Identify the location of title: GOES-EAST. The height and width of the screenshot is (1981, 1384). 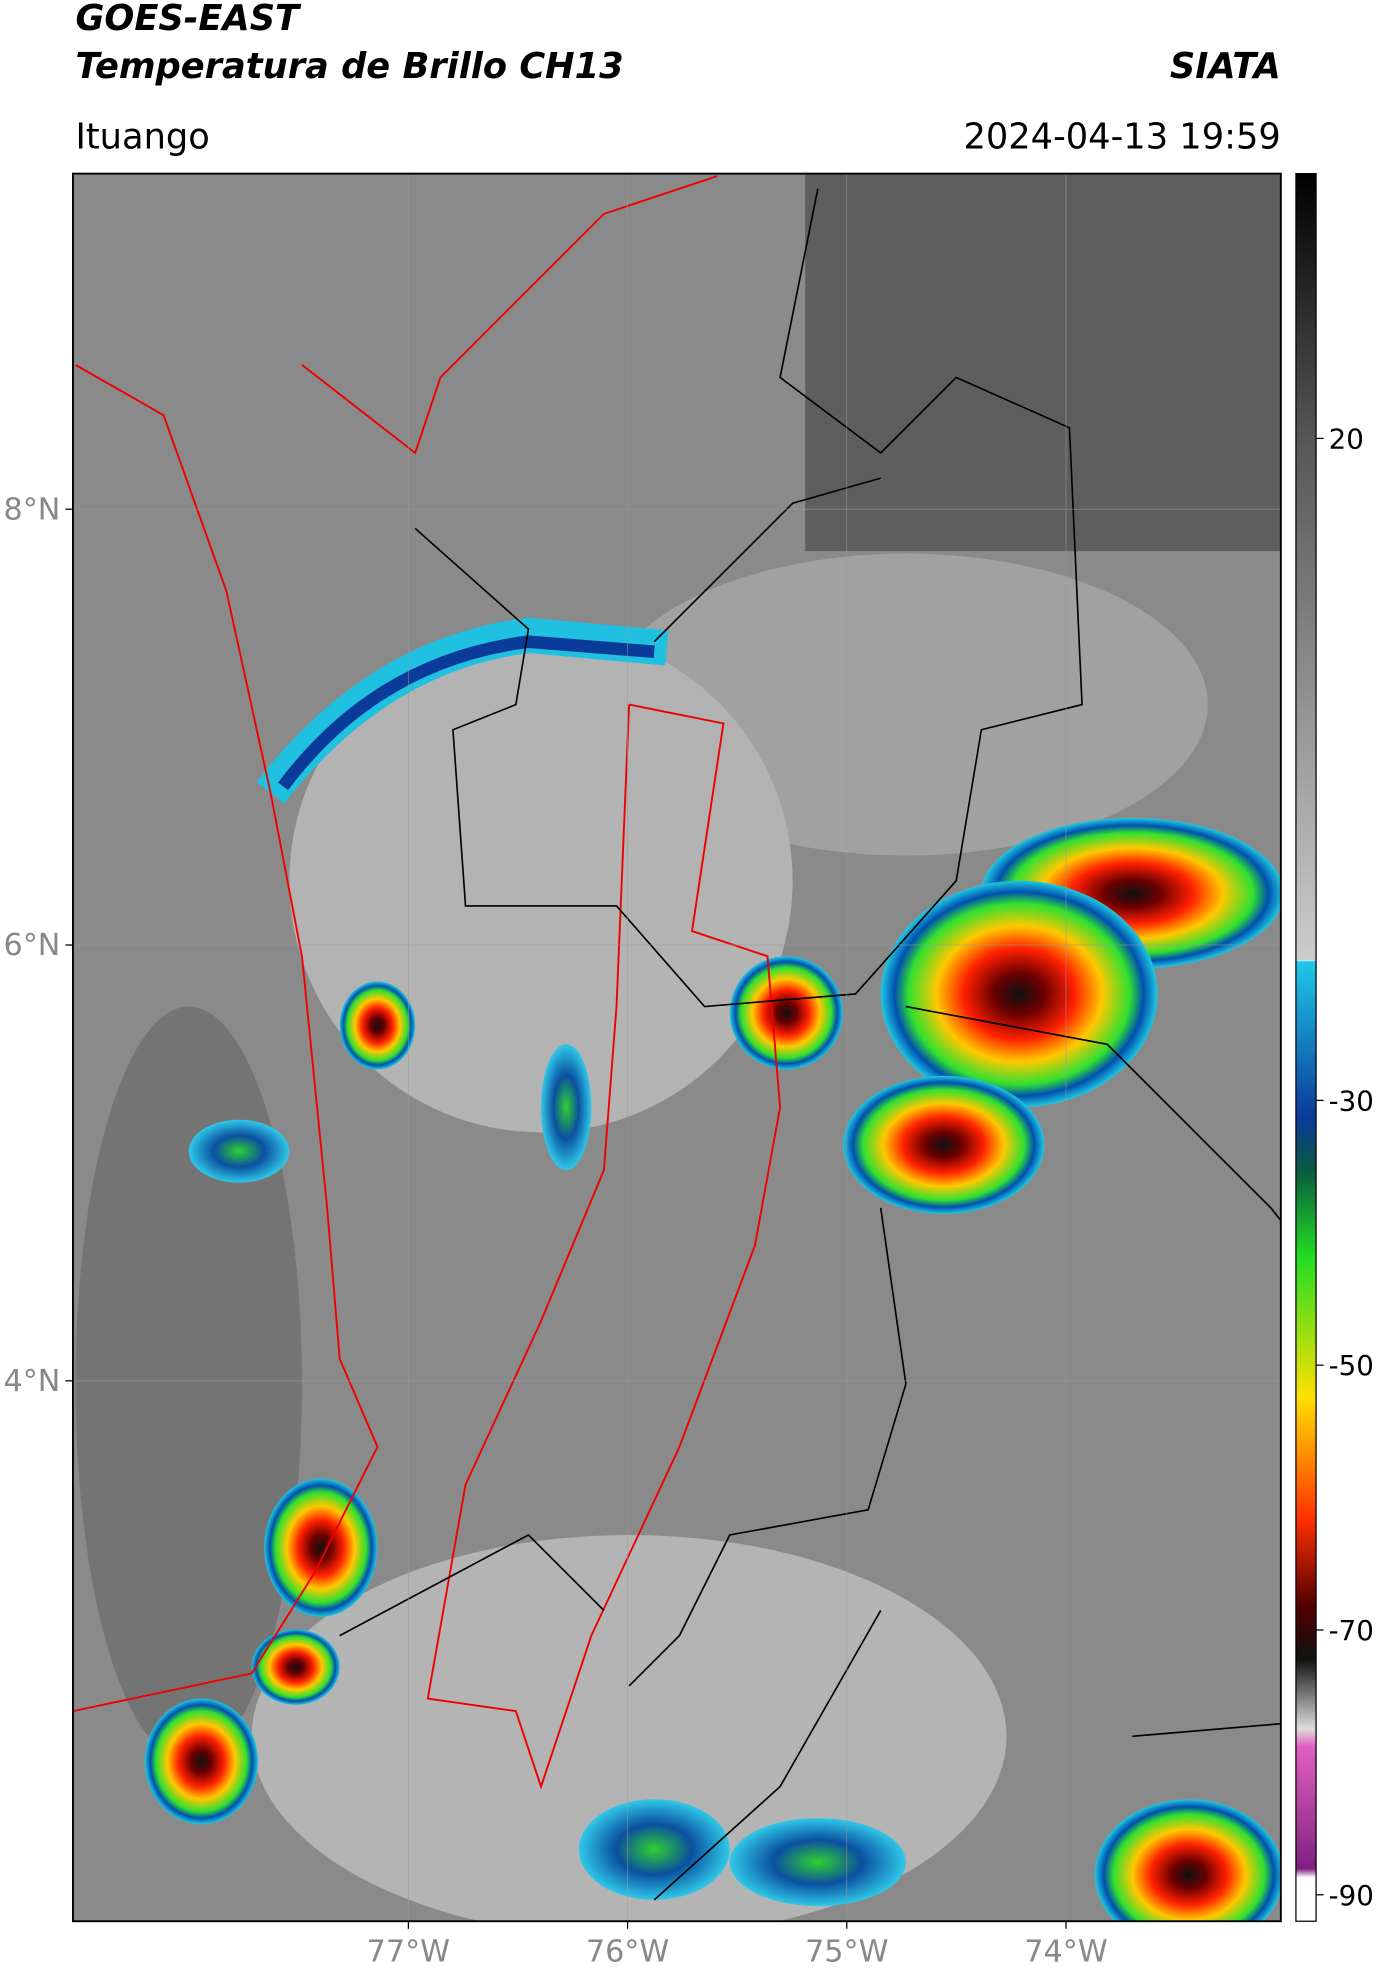
(188, 19).